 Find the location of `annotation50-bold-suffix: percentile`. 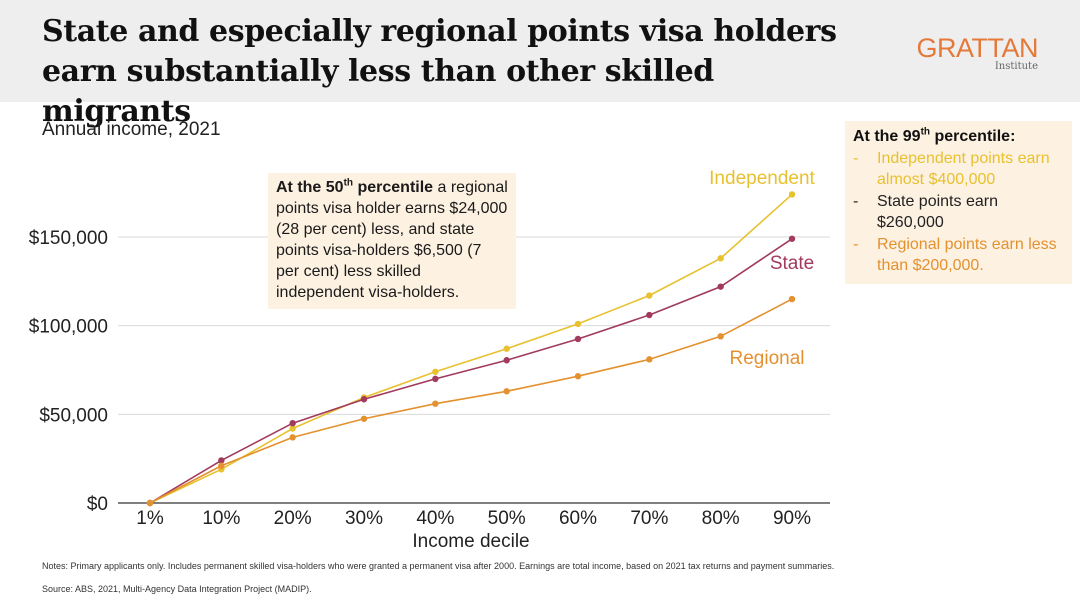

annotation50-bold-suffix: percentile is located at coordinates (393, 187).